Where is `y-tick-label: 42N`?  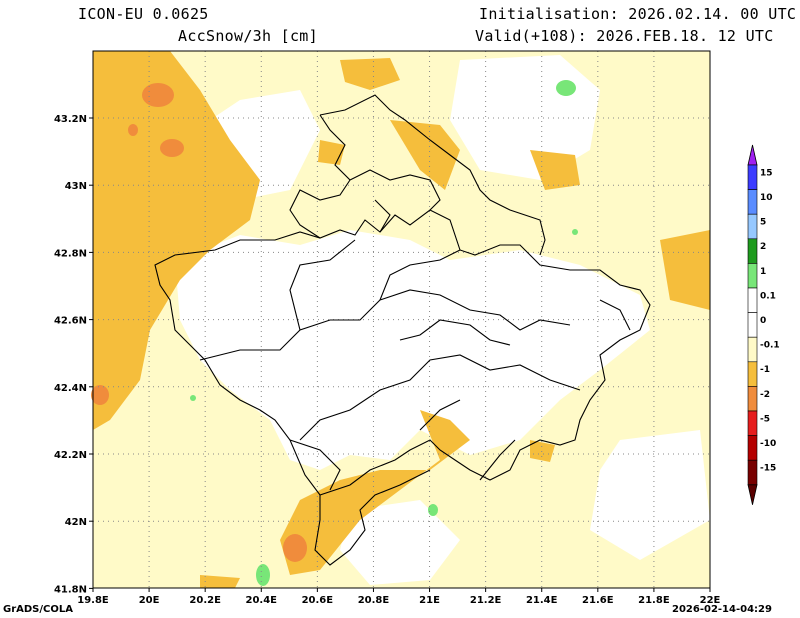
y-tick-label: 42N is located at coordinates (76, 522).